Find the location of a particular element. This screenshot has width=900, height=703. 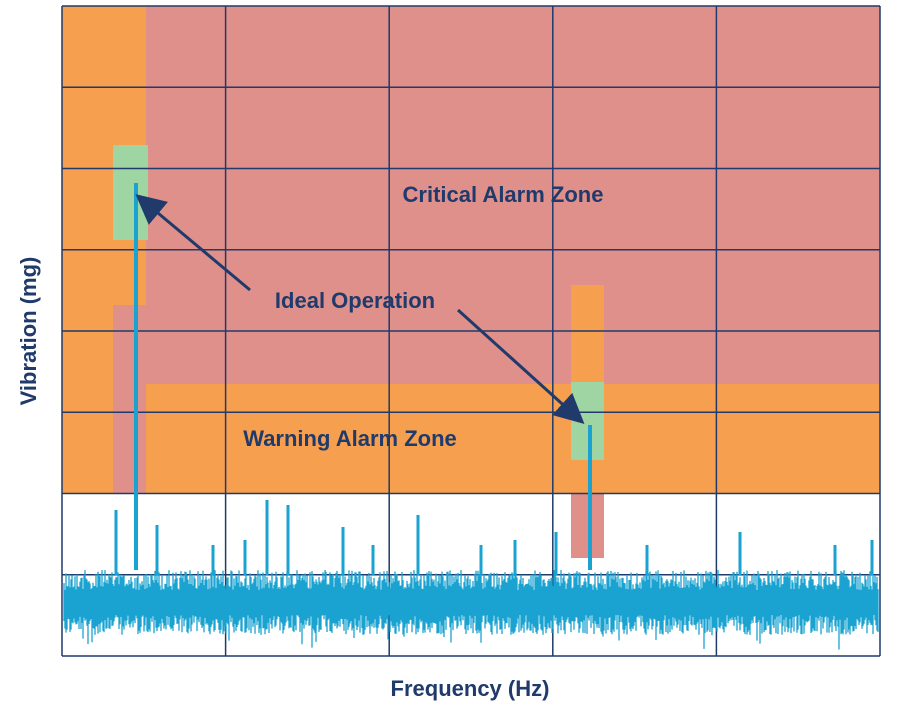

y-axis-label: Vibration (mg) is located at coordinates (28, 331).